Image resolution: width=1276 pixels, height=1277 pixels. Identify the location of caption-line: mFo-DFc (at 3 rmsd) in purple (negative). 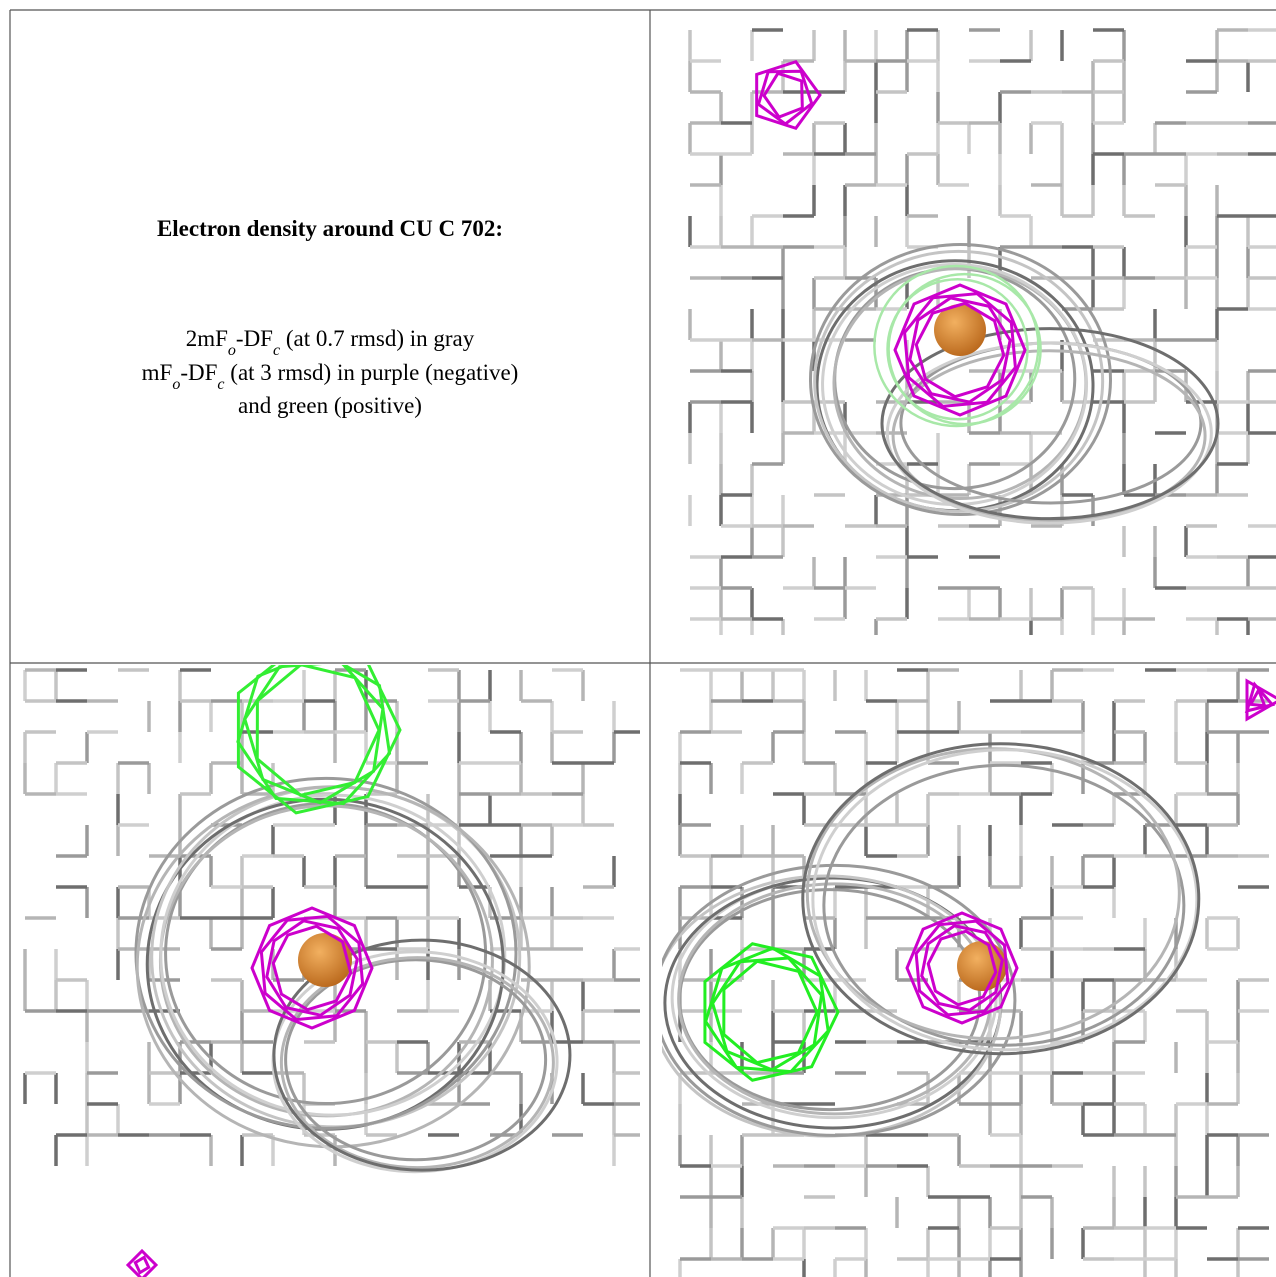
(330, 376).